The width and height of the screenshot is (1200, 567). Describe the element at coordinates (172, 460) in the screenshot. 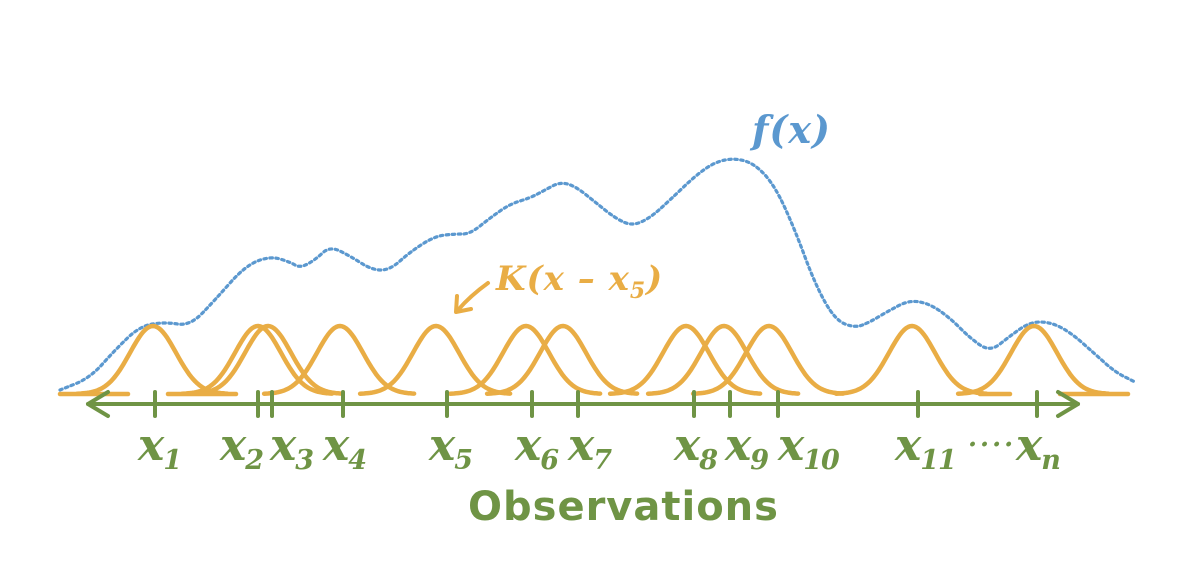

I see `observation-label-sub: 1` at that location.